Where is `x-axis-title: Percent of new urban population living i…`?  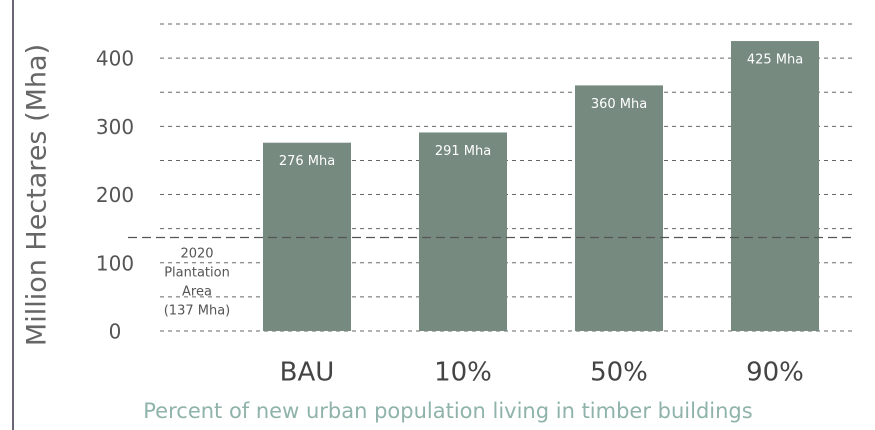 x-axis-title: Percent of new urban population living i… is located at coordinates (447, 411).